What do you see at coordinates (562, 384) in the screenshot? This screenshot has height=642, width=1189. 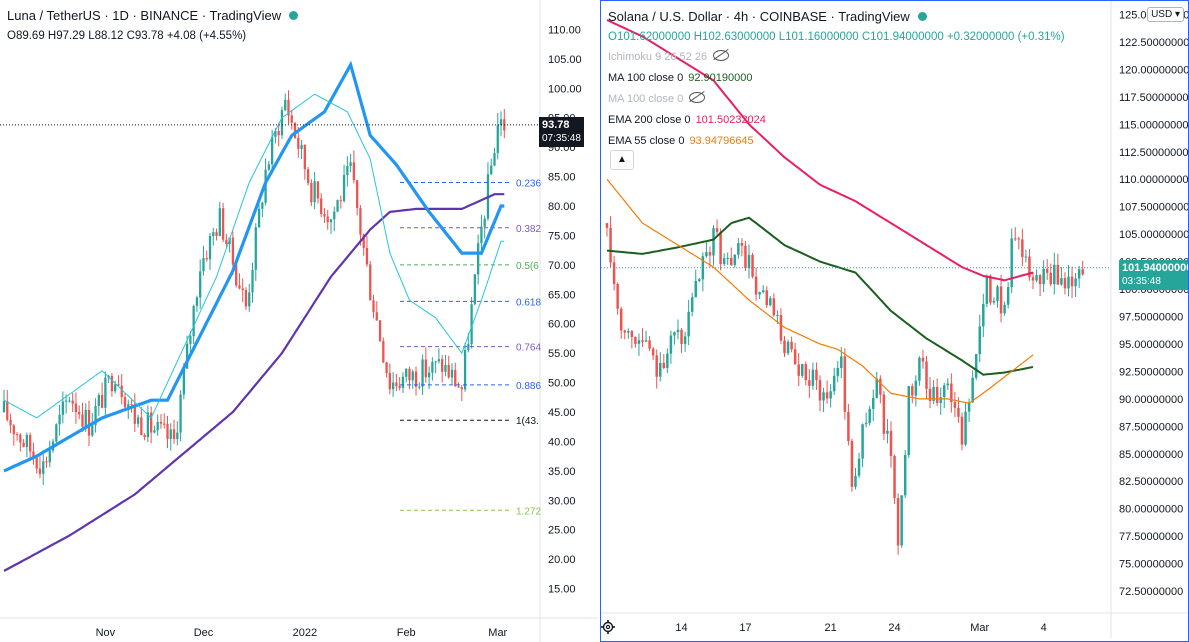 I see `y-tick-label: 50.00` at bounding box center [562, 384].